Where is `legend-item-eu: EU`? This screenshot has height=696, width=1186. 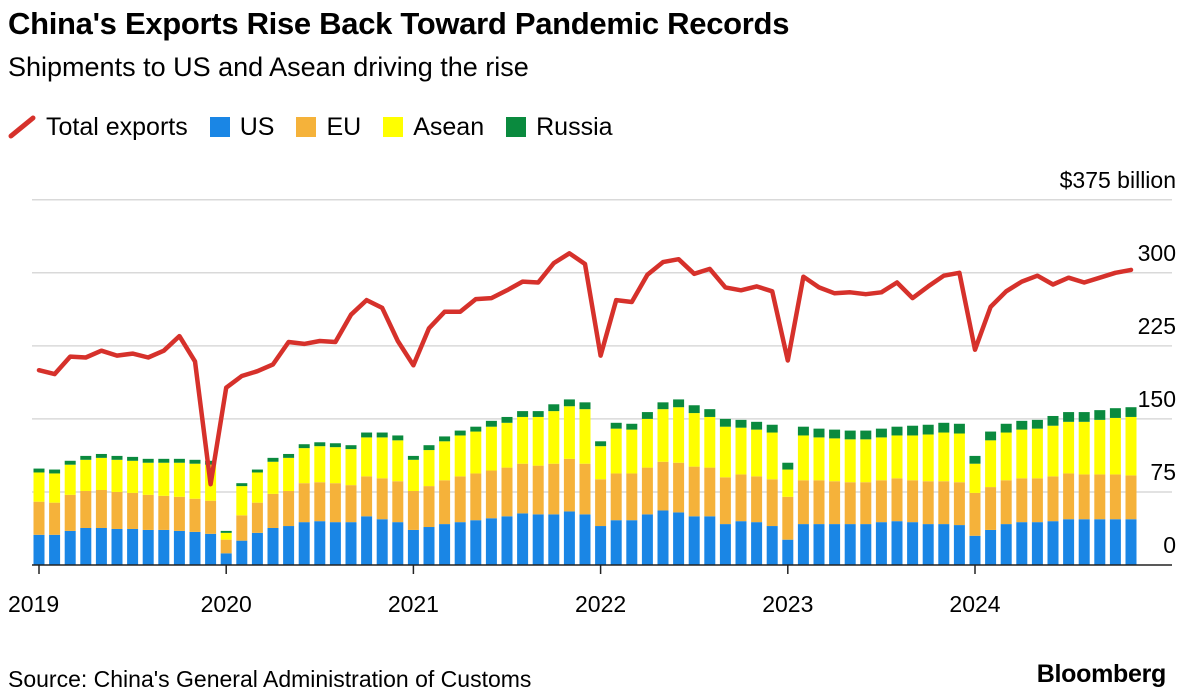
legend-item-eu: EU is located at coordinates (328, 127).